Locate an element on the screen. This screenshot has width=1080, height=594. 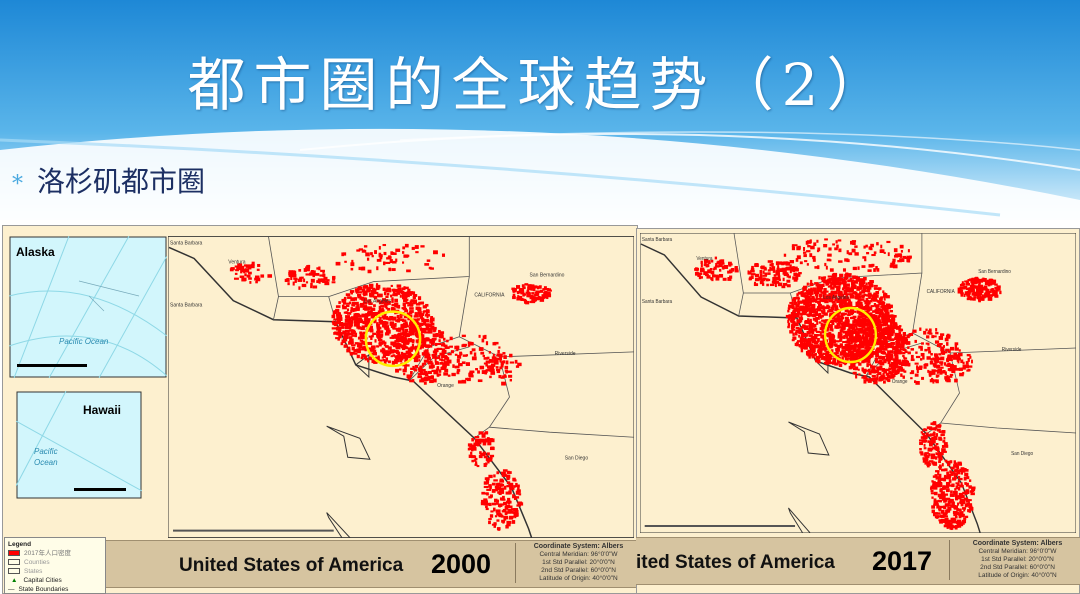
place-label: Los Angeles is located at coordinates (378, 302).